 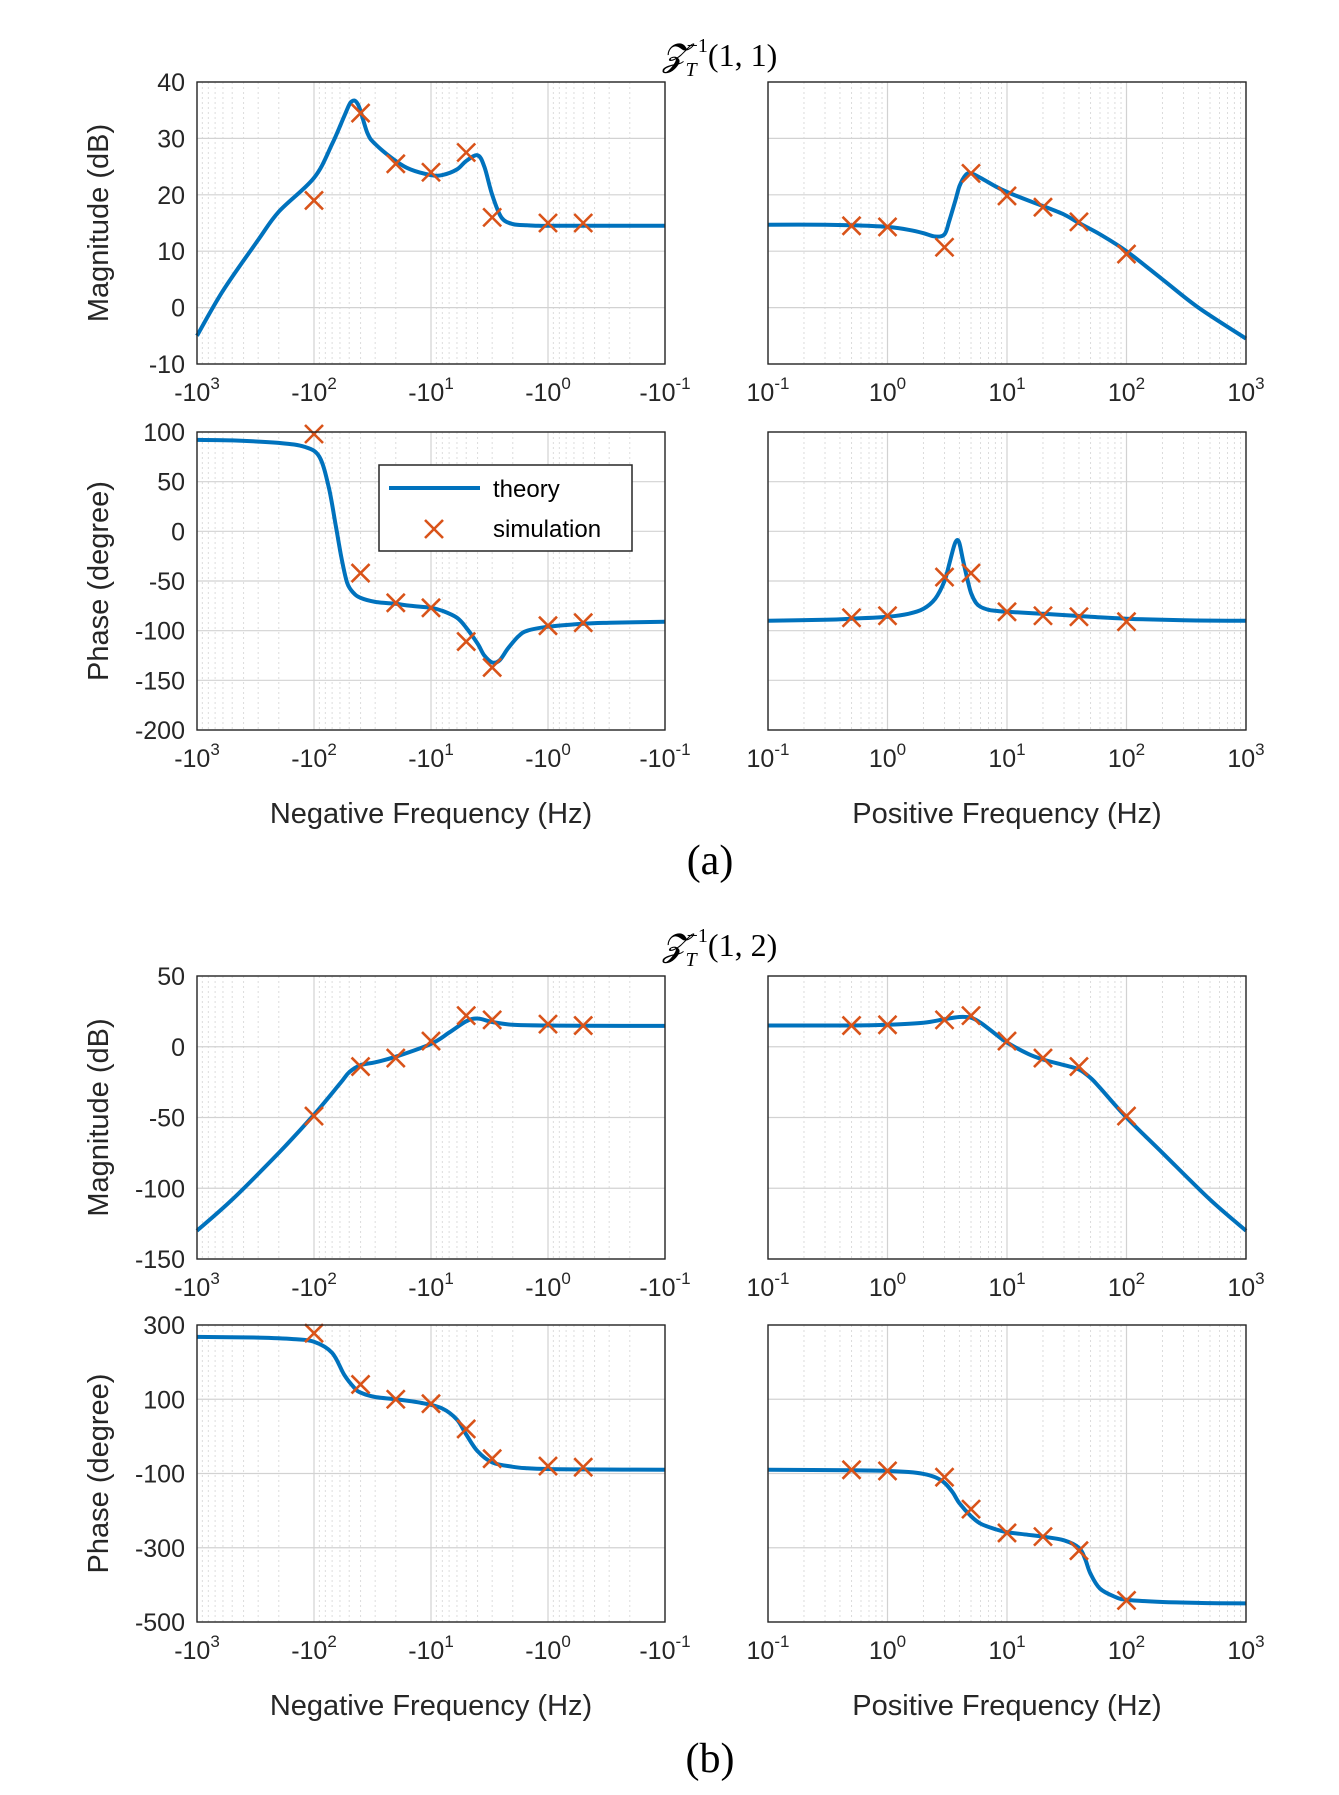 I want to click on theory-curve-b-ph-neg, so click(x=431, y=1403).